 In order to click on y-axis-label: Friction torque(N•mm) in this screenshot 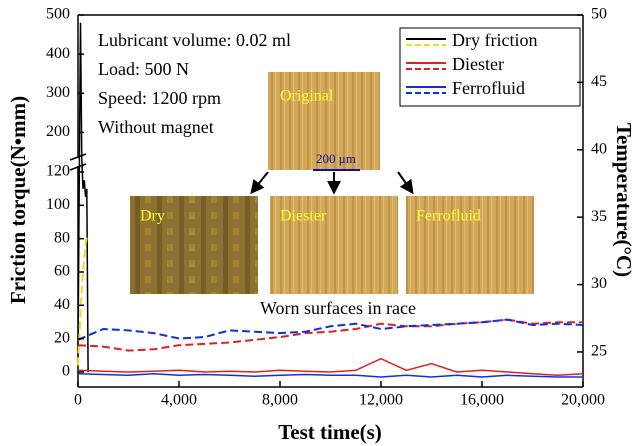, I will do `click(18, 200)`.